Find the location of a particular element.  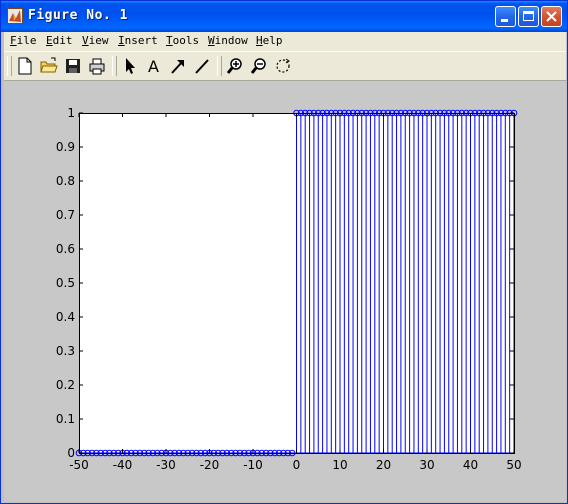

zoom-in-icon is located at coordinates (234, 66).